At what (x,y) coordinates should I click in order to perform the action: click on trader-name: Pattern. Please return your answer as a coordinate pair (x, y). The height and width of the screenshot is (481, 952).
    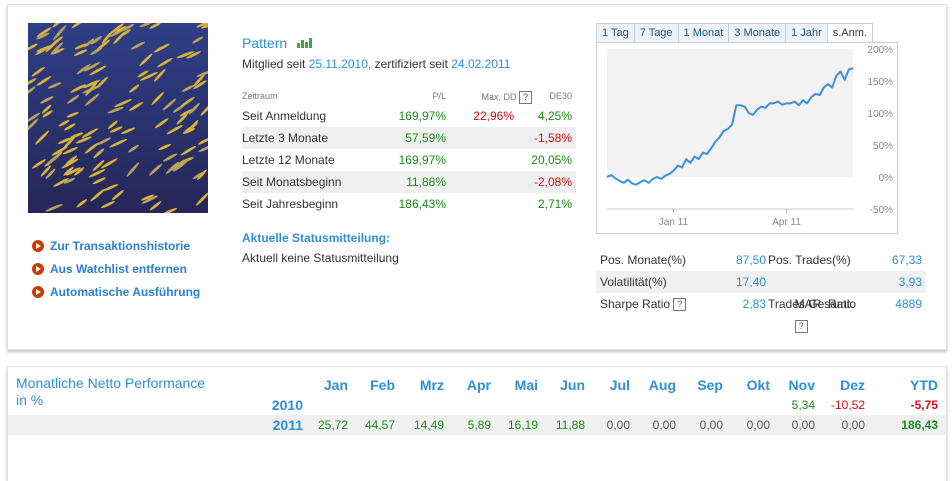
    Looking at the image, I should click on (277, 43).